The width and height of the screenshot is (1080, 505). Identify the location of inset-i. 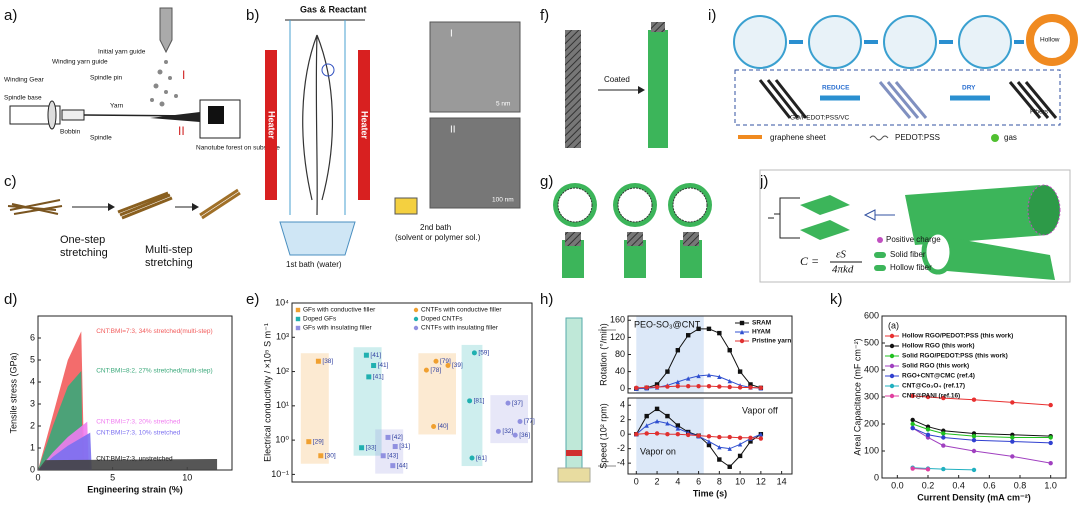
(475, 67).